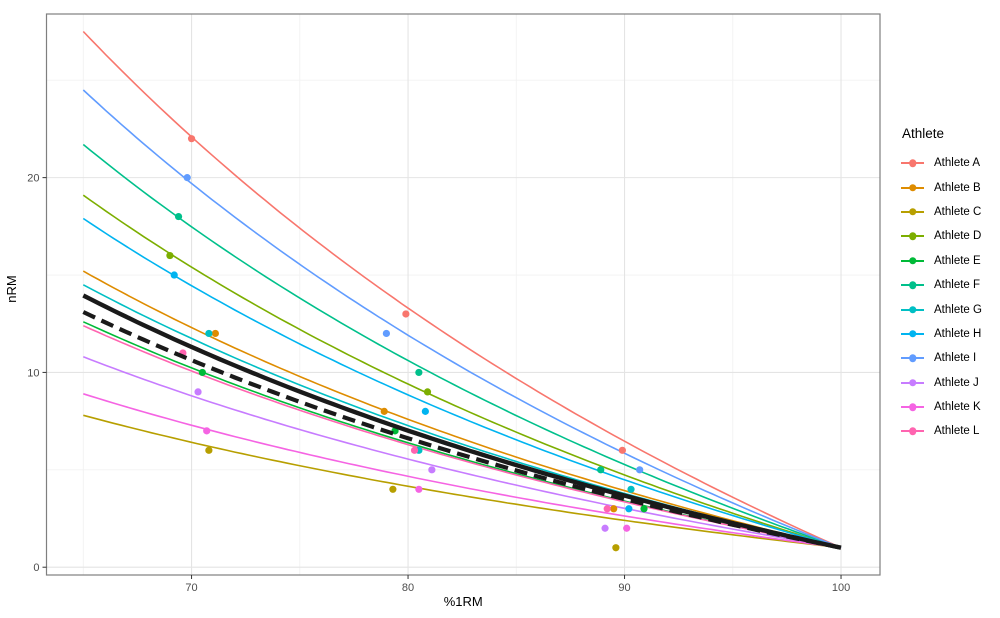 This screenshot has width=1000, height=618. Describe the element at coordinates (191, 588) in the screenshot. I see `x-tick-label: 70` at that location.